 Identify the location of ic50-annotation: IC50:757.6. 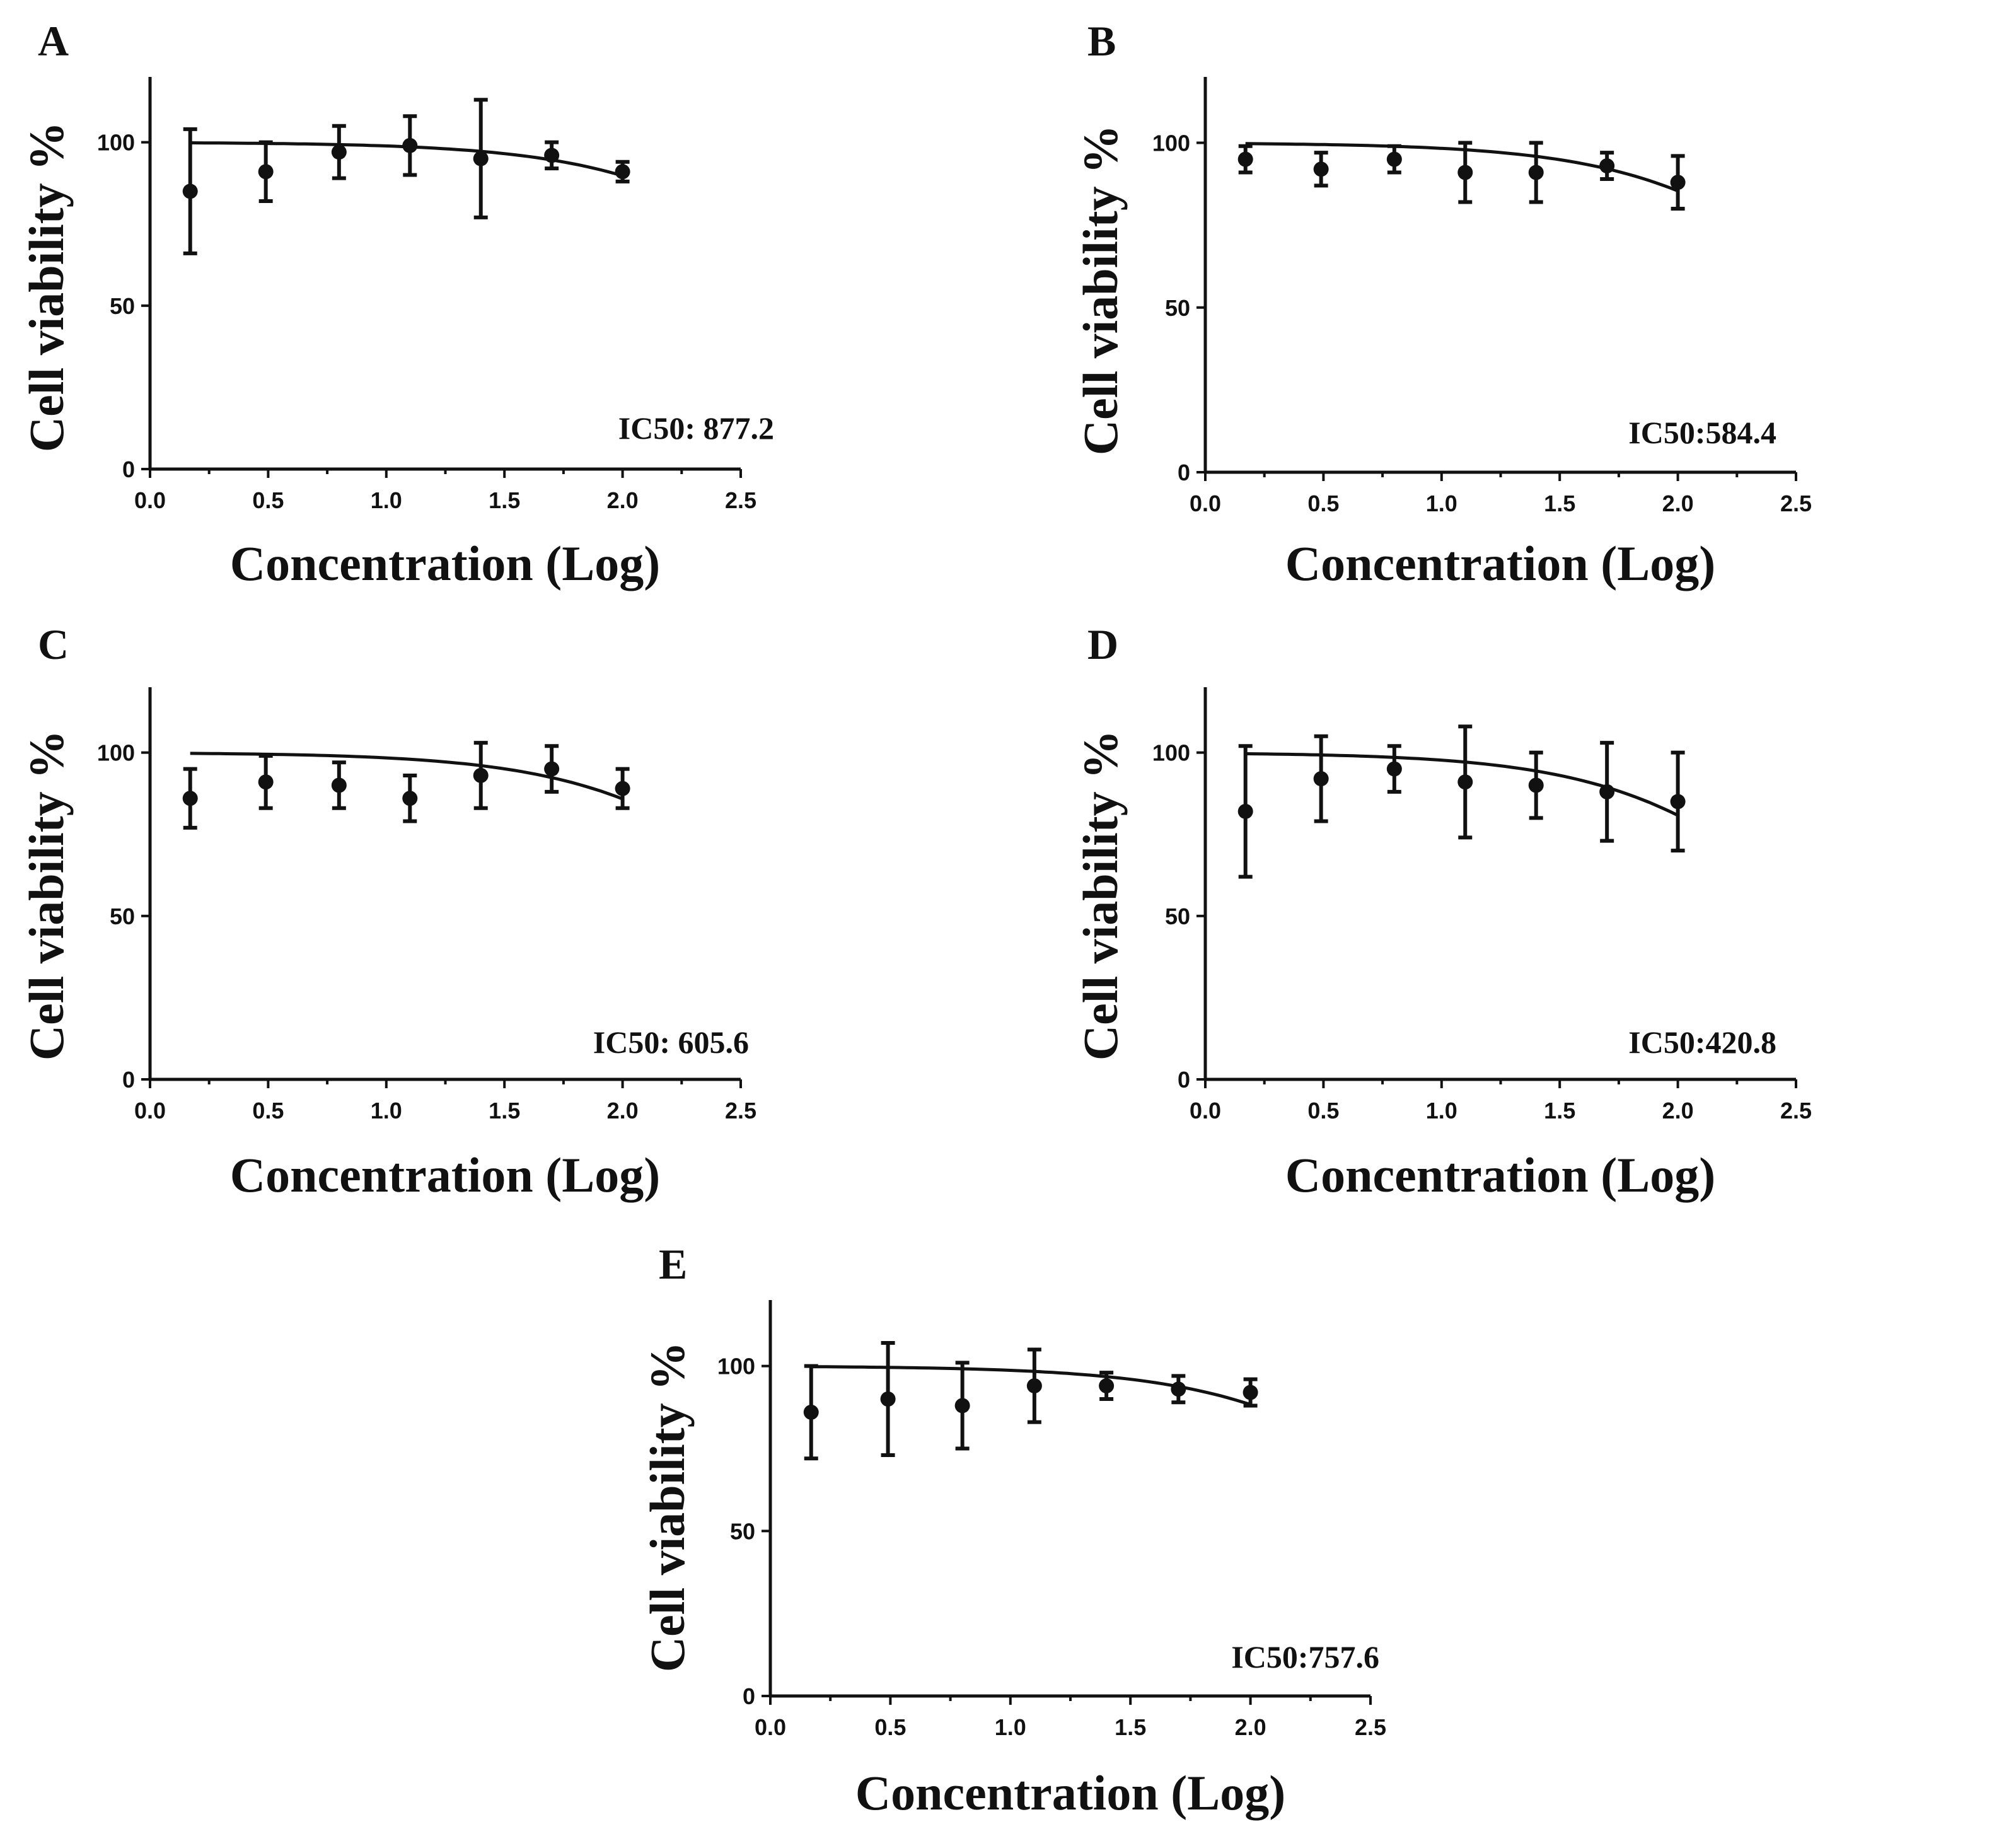
(1305, 1657).